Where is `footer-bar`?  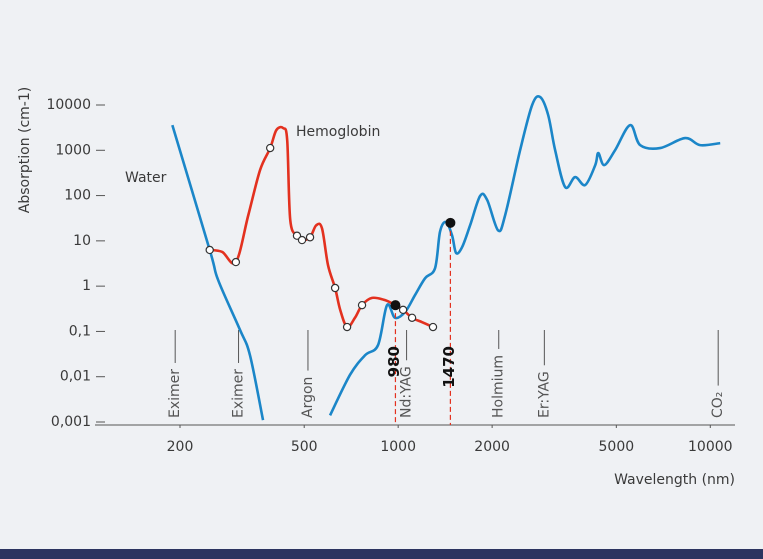 footer-bar is located at coordinates (381, 554).